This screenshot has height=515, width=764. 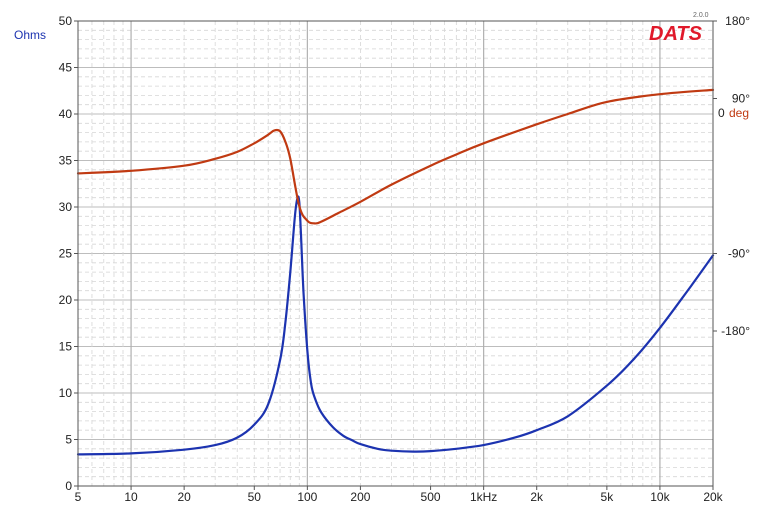 I want to click on y-tick-label: 45, so click(x=66, y=68).